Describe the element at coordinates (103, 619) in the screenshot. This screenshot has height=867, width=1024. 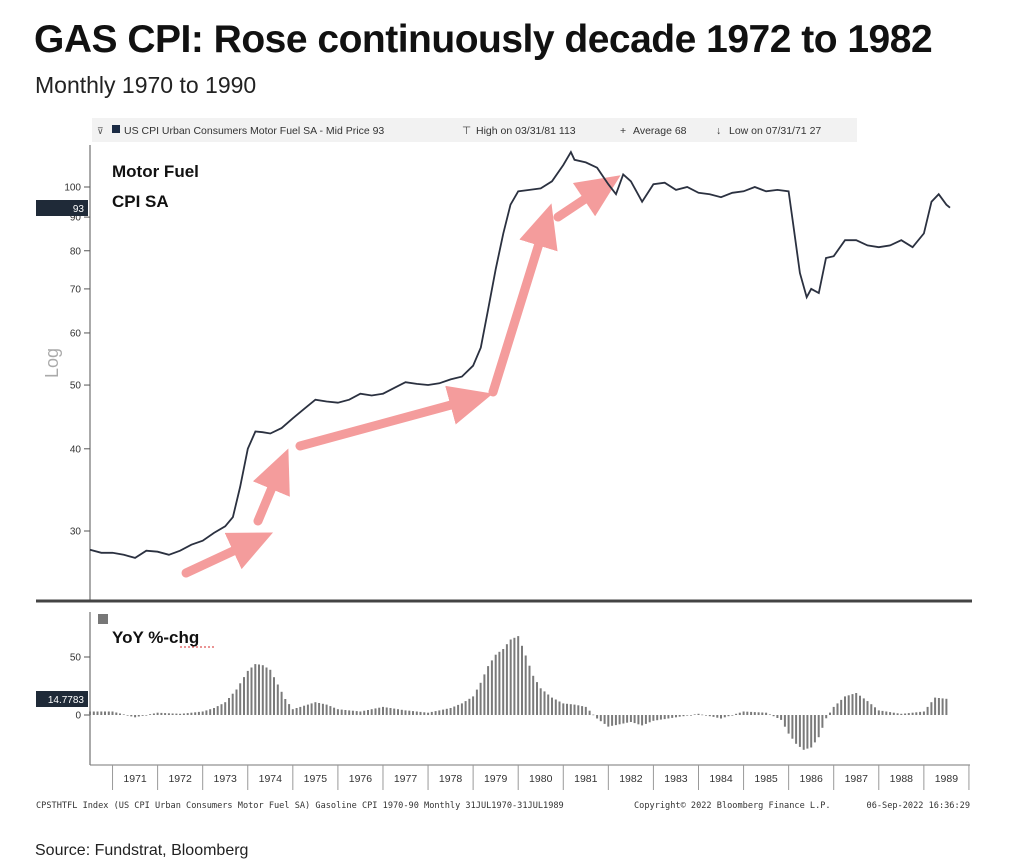
I see `bottom-legend-swatch` at that location.